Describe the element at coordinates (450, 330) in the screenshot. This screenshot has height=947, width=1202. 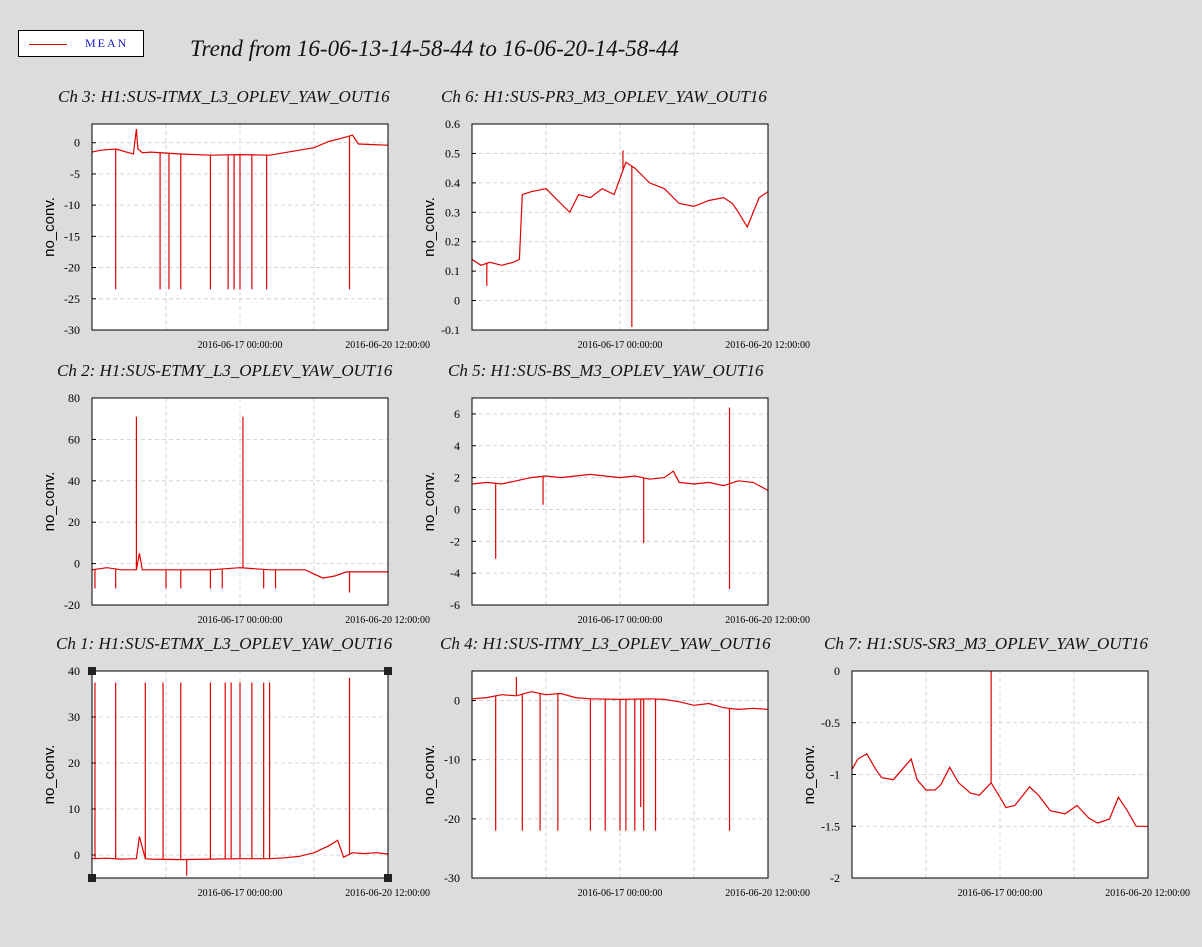
I see `y-tick-label: -0.1` at that location.